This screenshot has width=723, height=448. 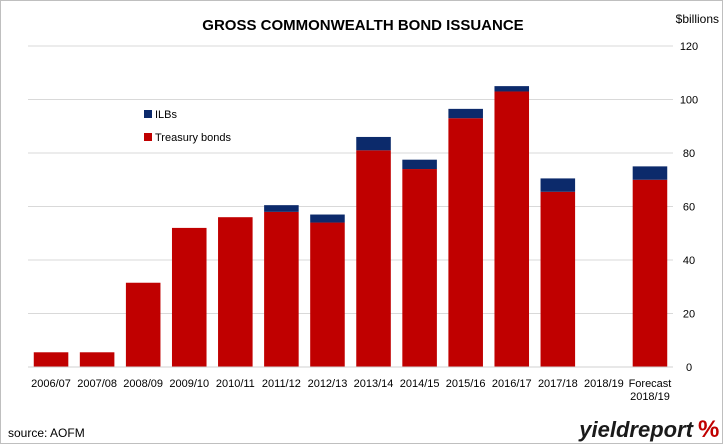 I want to click on y-tick-label: 20, so click(x=689, y=315).